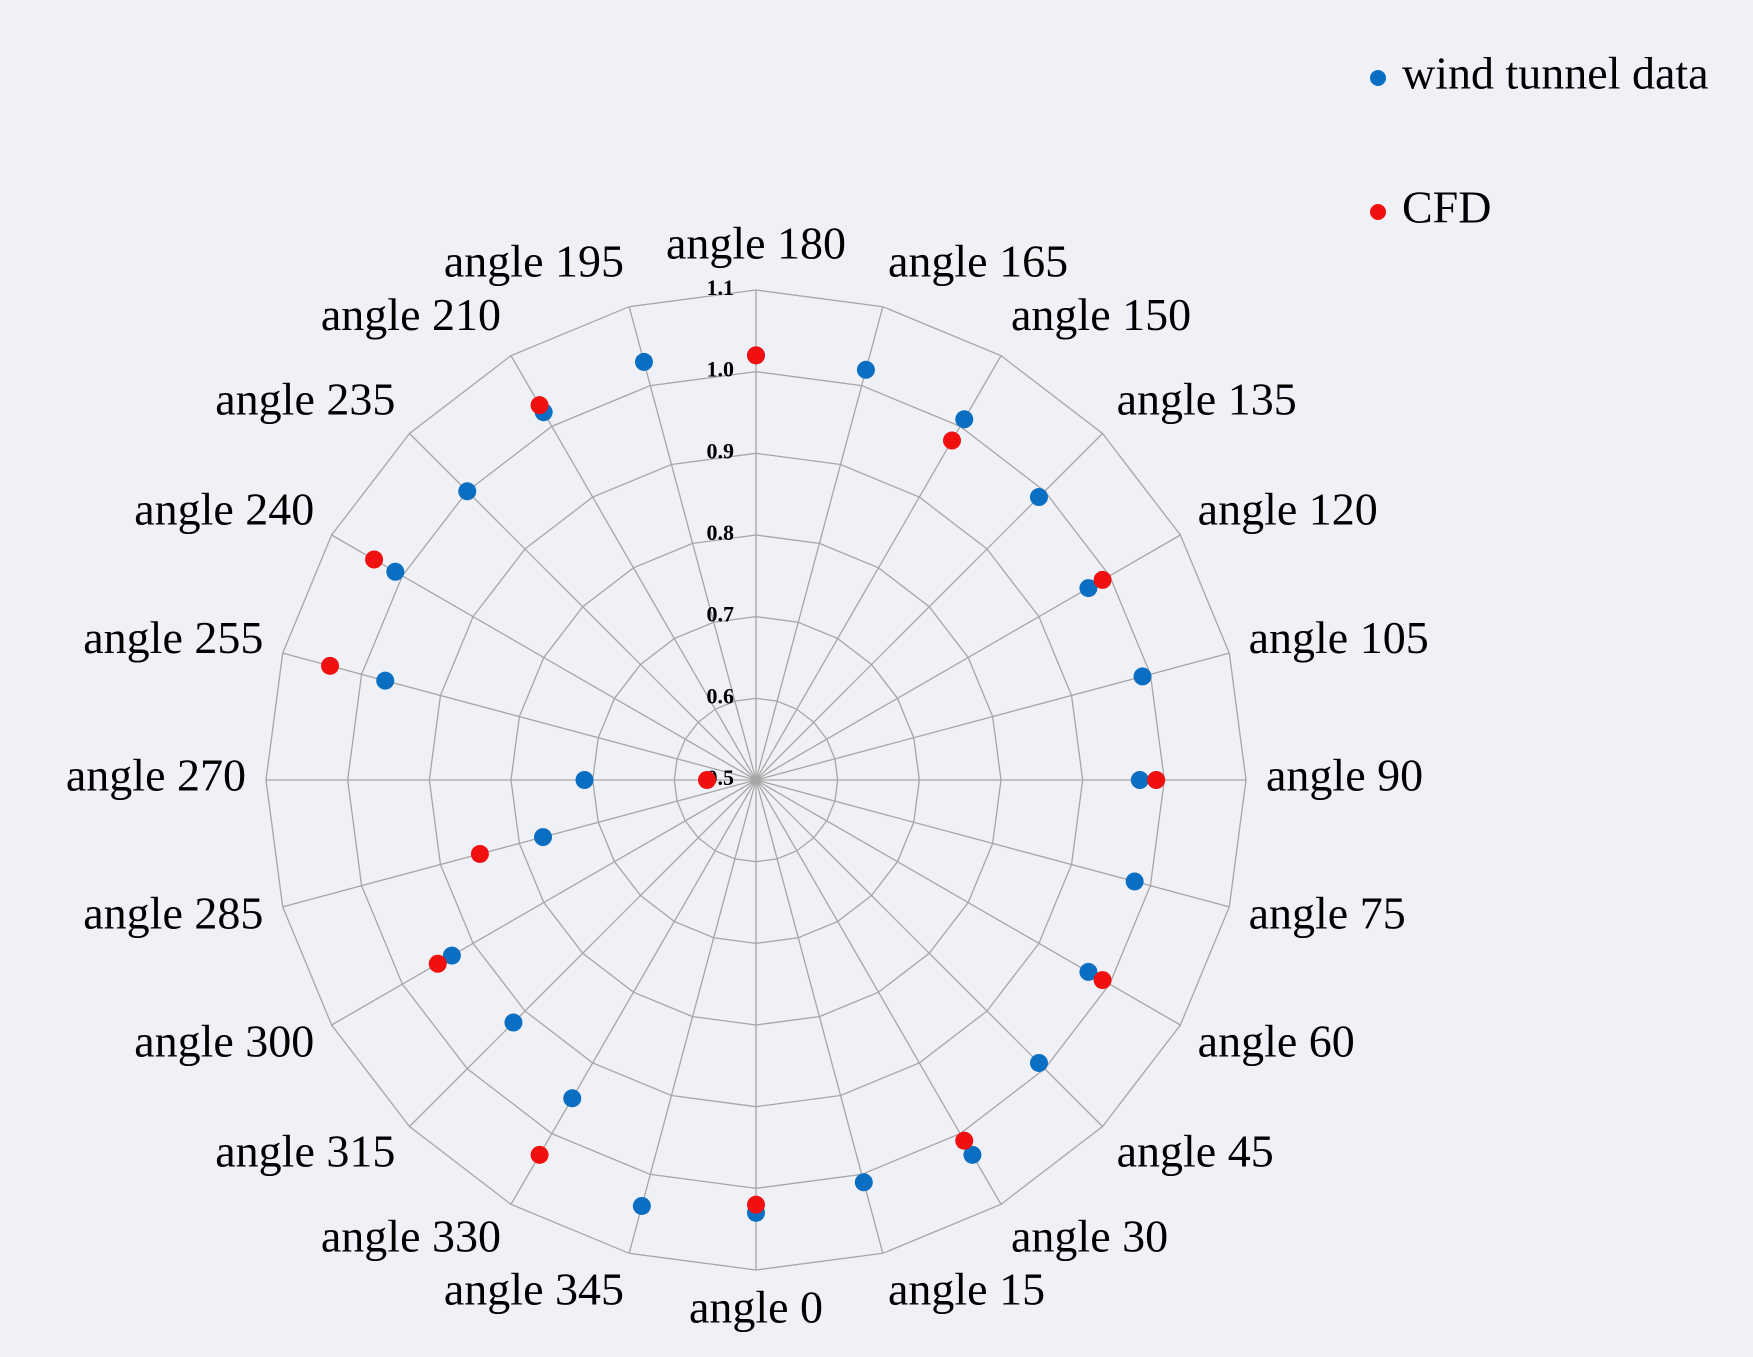 The height and width of the screenshot is (1357, 1753). What do you see at coordinates (1089, 1235) in the screenshot?
I see `category-label: angle 30` at bounding box center [1089, 1235].